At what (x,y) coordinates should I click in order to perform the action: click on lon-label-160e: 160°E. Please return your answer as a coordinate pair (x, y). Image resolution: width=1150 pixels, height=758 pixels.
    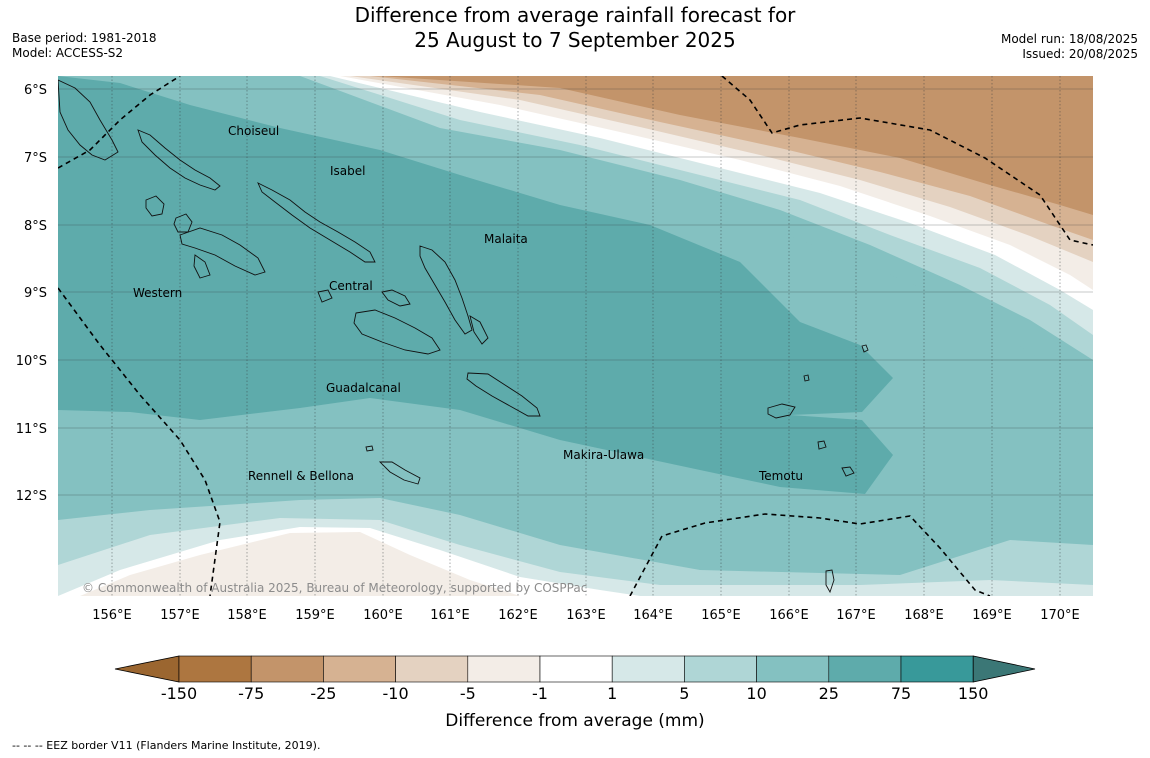
    Looking at the image, I should click on (383, 615).